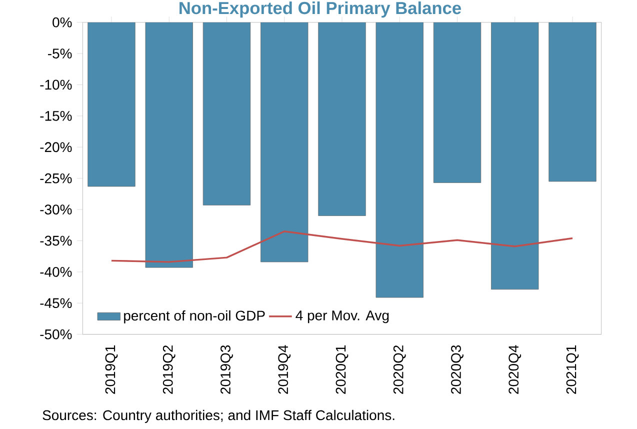  What do you see at coordinates (342, 369) in the screenshot?
I see `x-tick-label: 2020Q1` at bounding box center [342, 369].